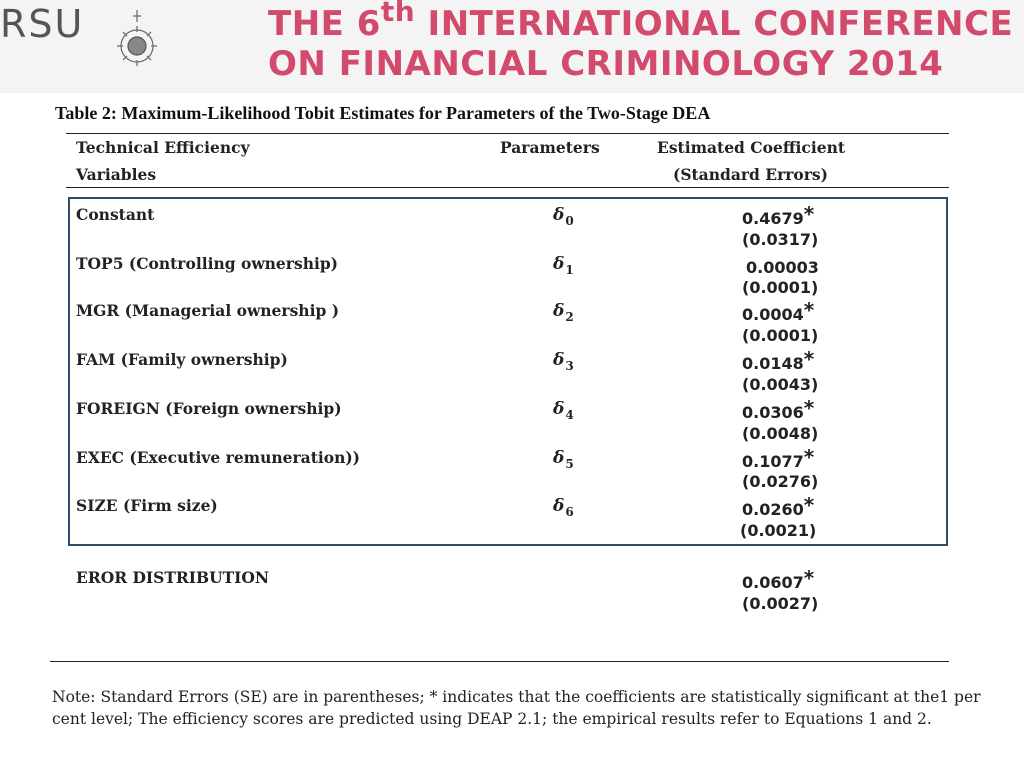  I want to click on row-variable-size: SIZE (Firm size), so click(147, 505).